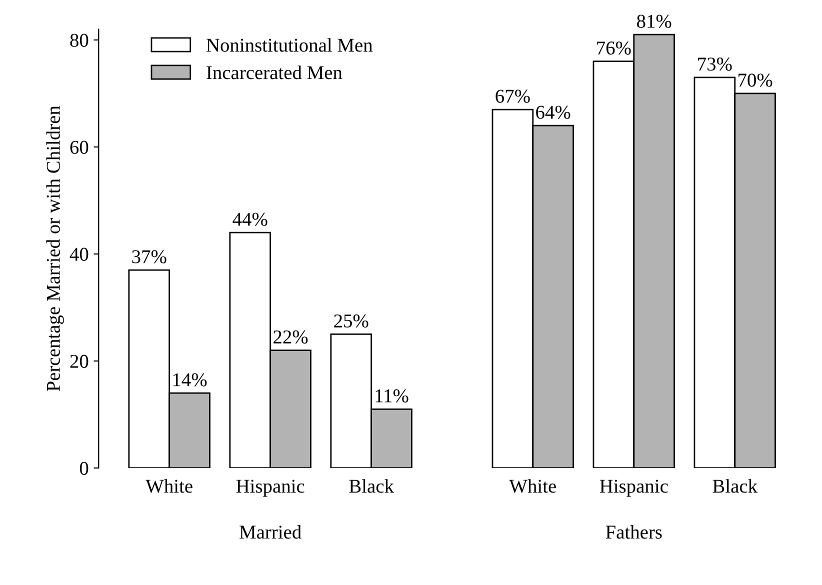  I want to click on data-label: 11%, so click(392, 395).